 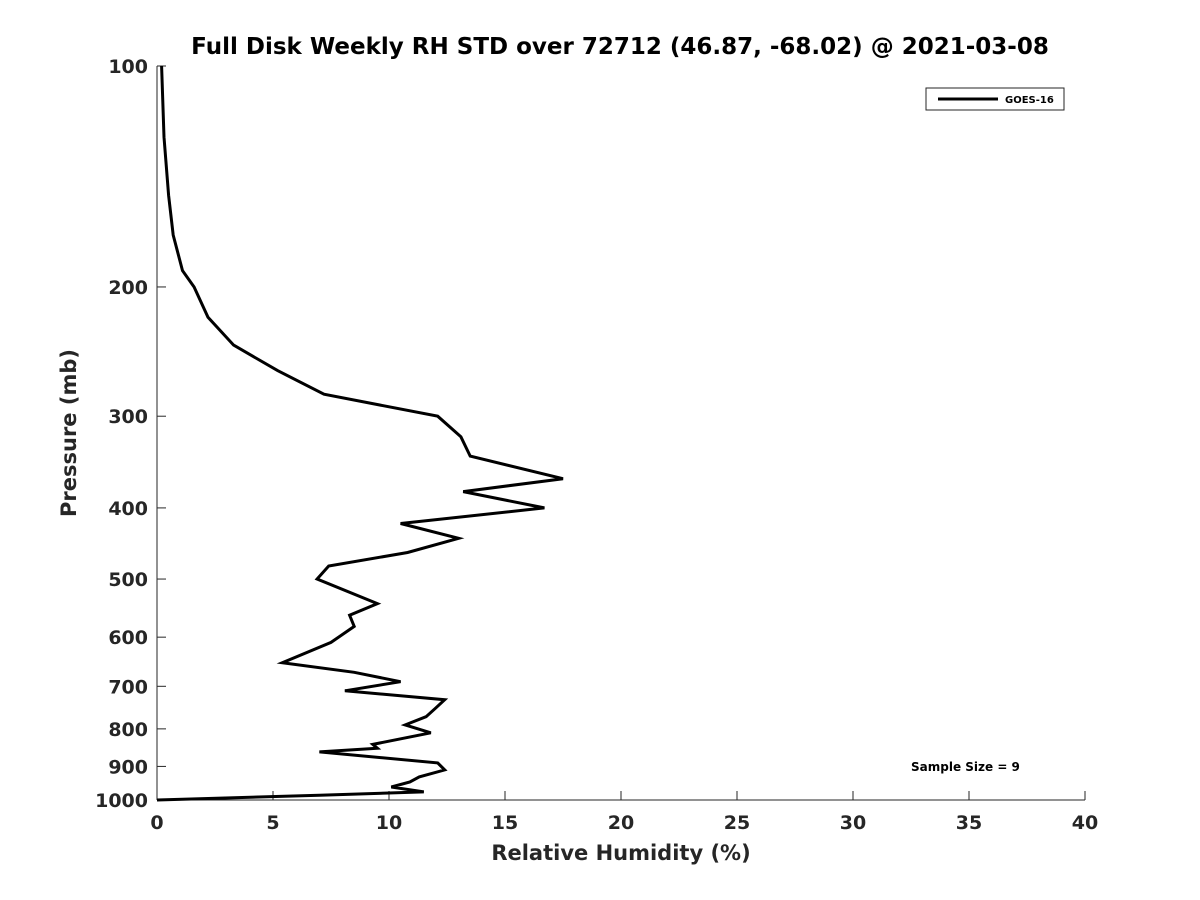 What do you see at coordinates (272, 823) in the screenshot?
I see `x-tick-label: 5` at bounding box center [272, 823].